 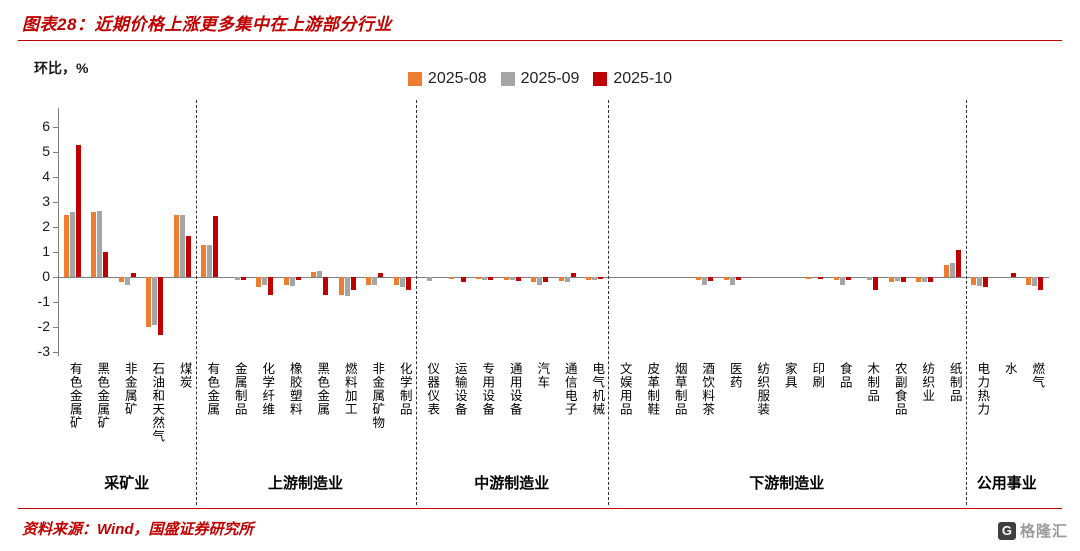 What do you see at coordinates (540, 508) in the screenshot?
I see `footer-divider` at bounding box center [540, 508].